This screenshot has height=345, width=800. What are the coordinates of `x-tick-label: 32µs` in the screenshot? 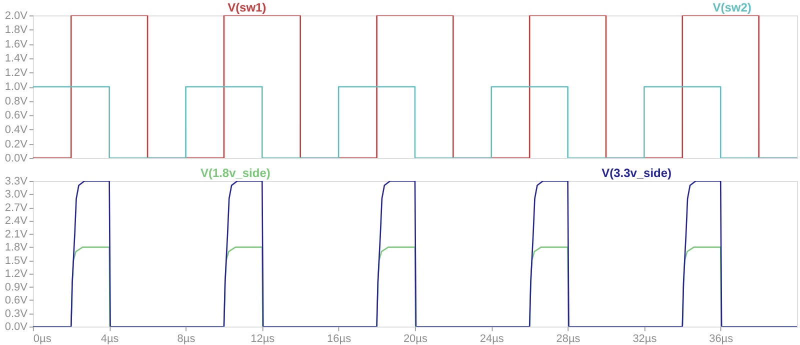 It's located at (645, 339).